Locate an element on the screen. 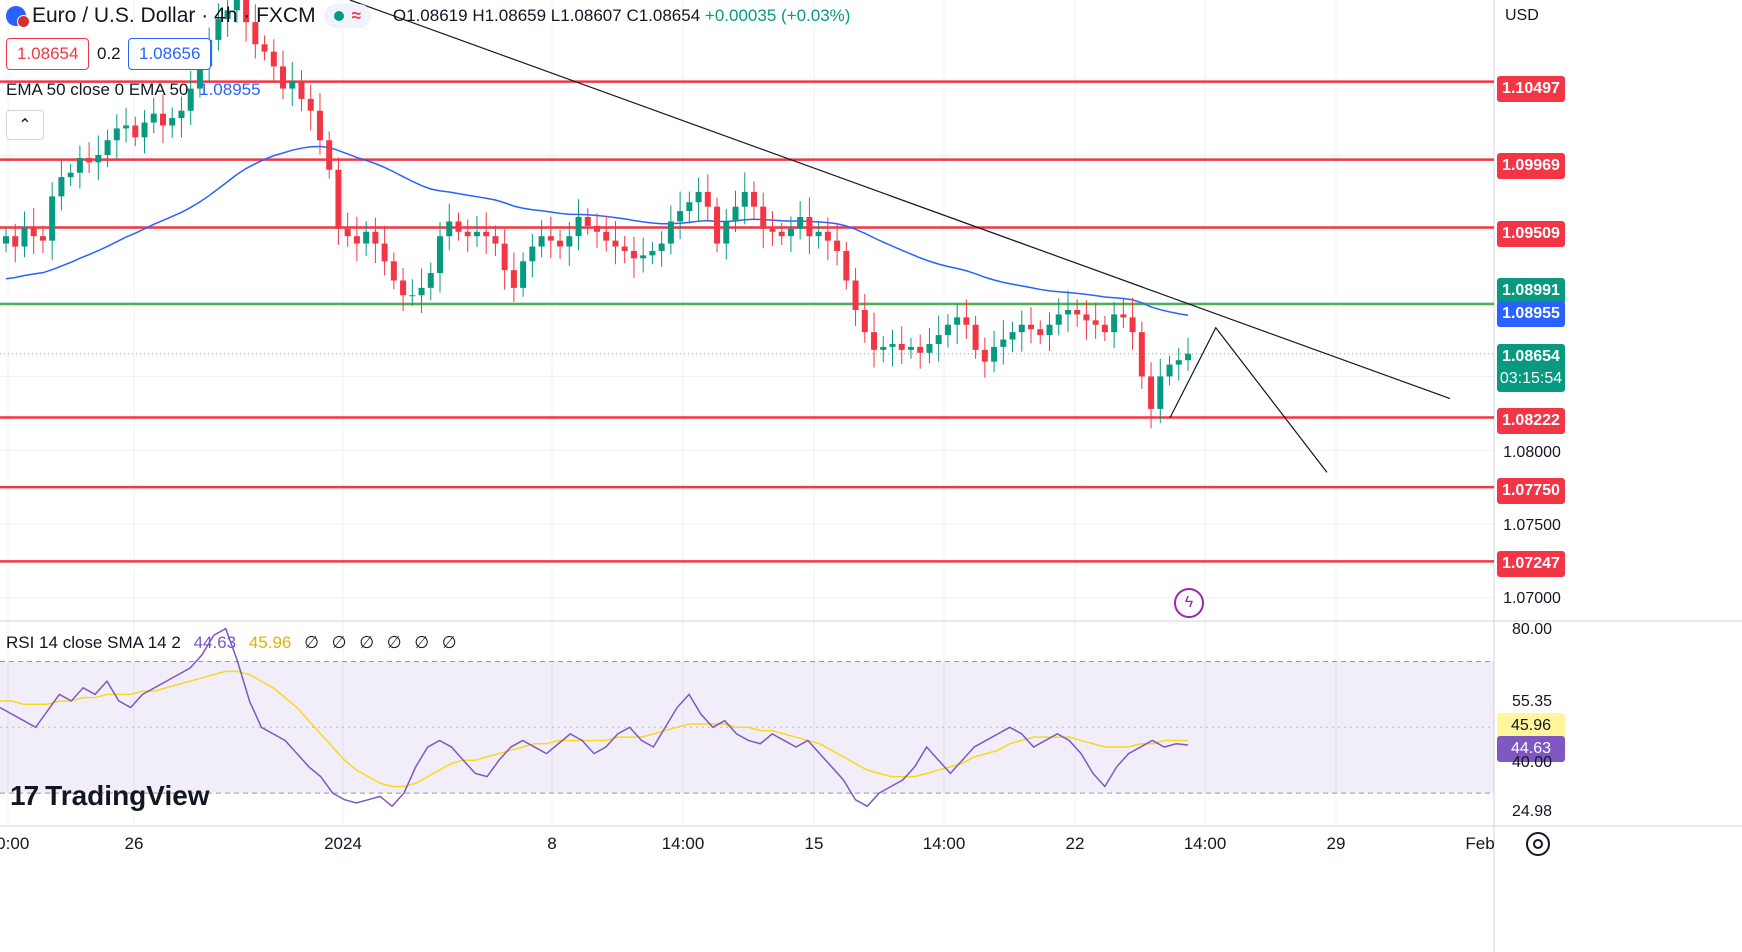  delayed-data-icon: ≈ is located at coordinates (356, 15).